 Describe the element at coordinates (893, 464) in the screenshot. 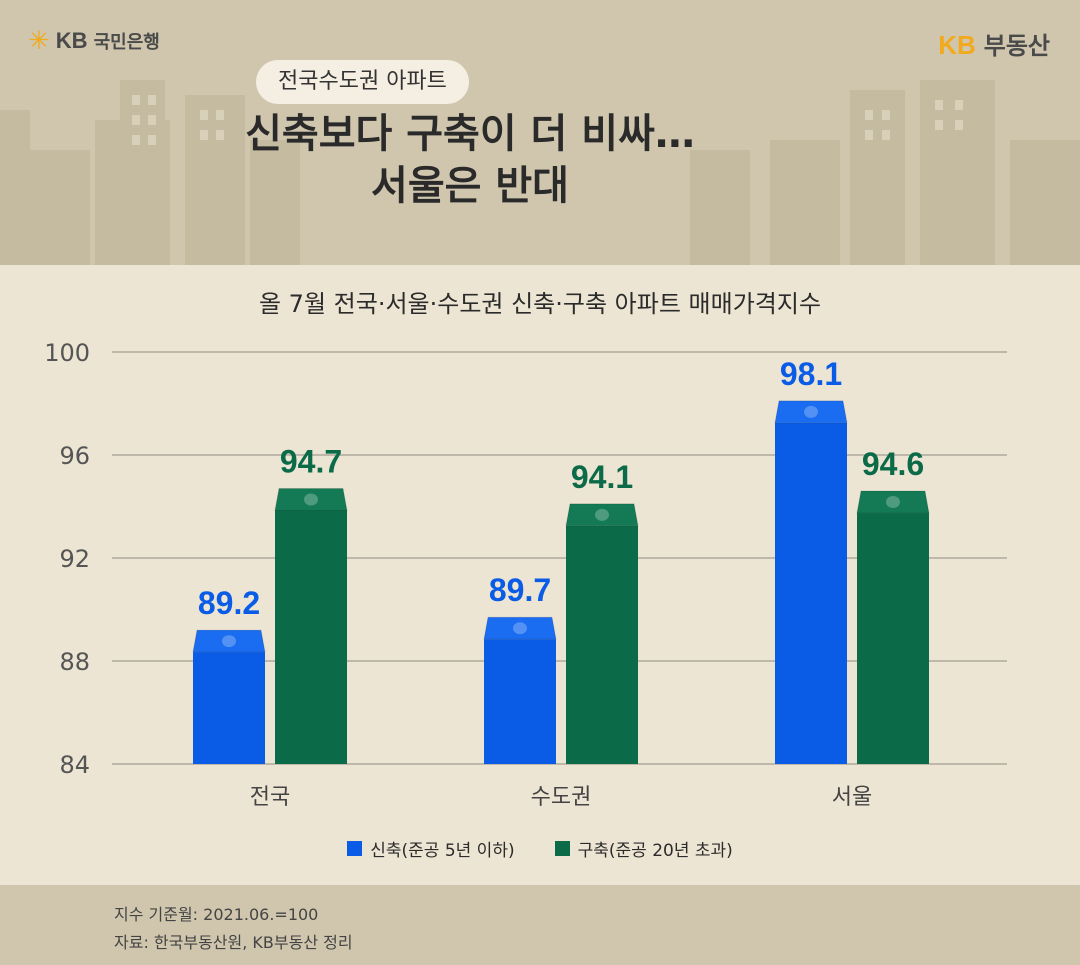

I see `data-label: 94.6` at that location.